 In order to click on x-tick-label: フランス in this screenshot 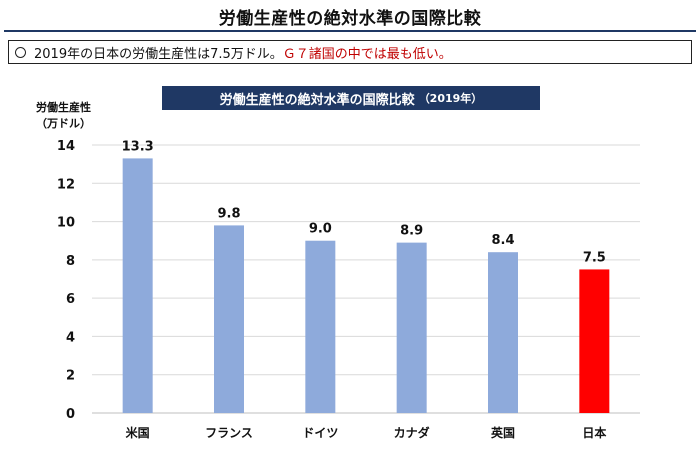, I will do `click(229, 433)`.